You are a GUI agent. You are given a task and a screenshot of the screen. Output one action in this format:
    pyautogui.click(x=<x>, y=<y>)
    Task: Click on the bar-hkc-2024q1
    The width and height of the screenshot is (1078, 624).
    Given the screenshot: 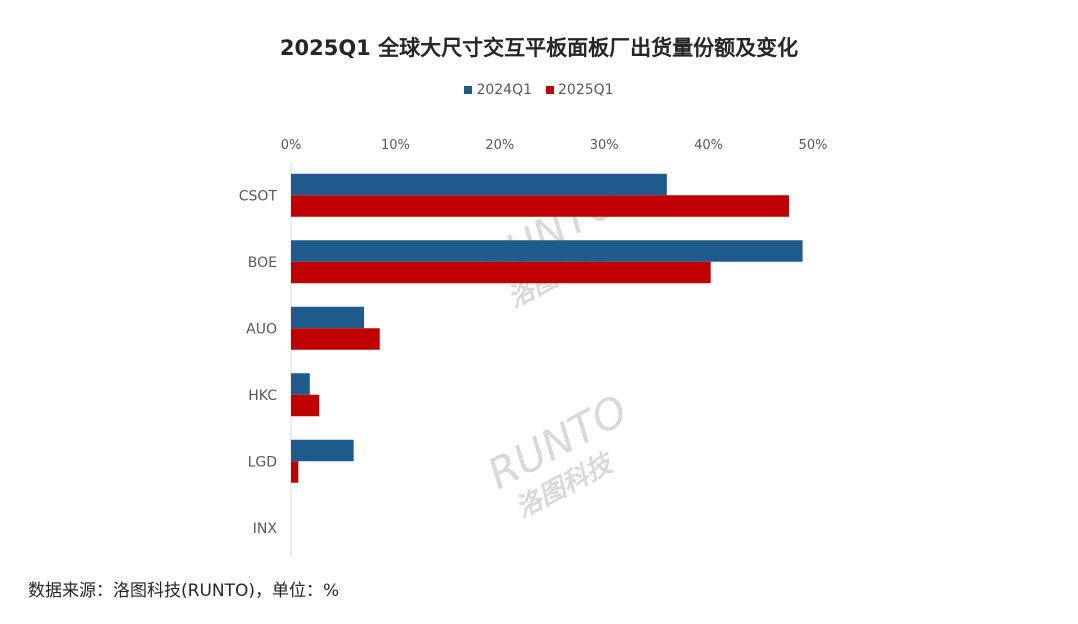 What is the action you would take?
    pyautogui.click(x=300, y=384)
    